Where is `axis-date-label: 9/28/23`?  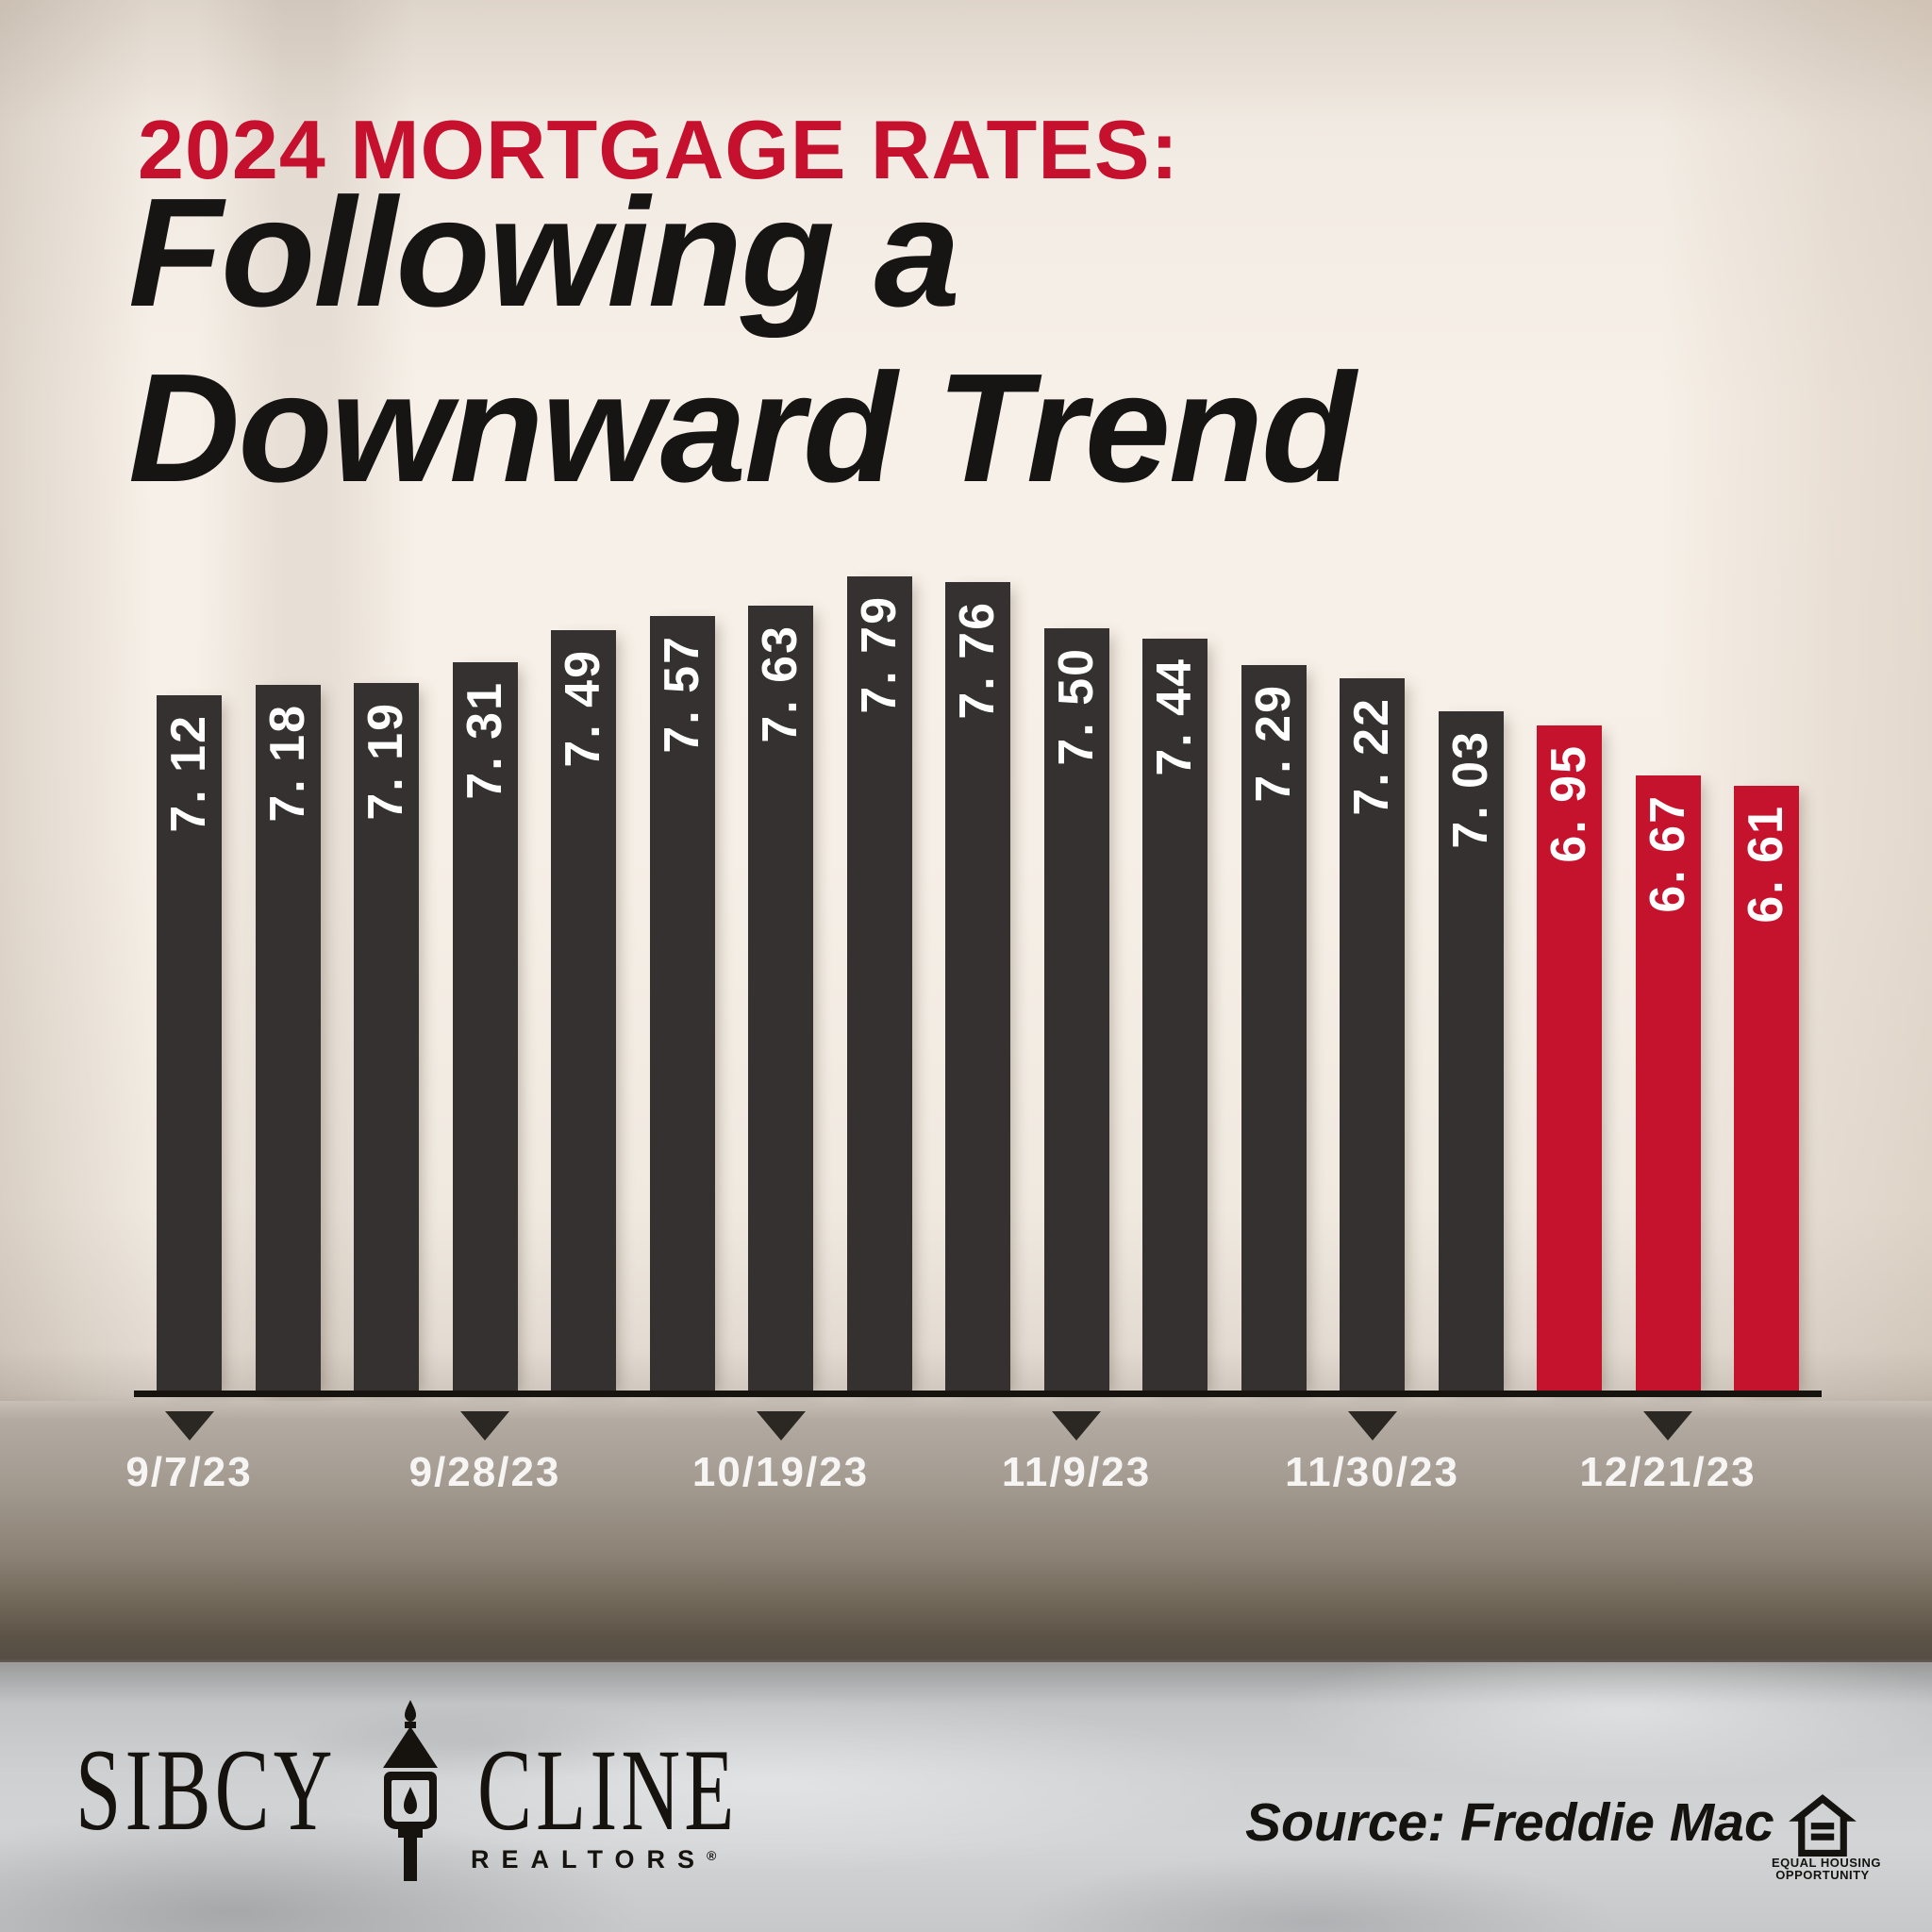 axis-date-label: 9/28/23 is located at coordinates (485, 1472).